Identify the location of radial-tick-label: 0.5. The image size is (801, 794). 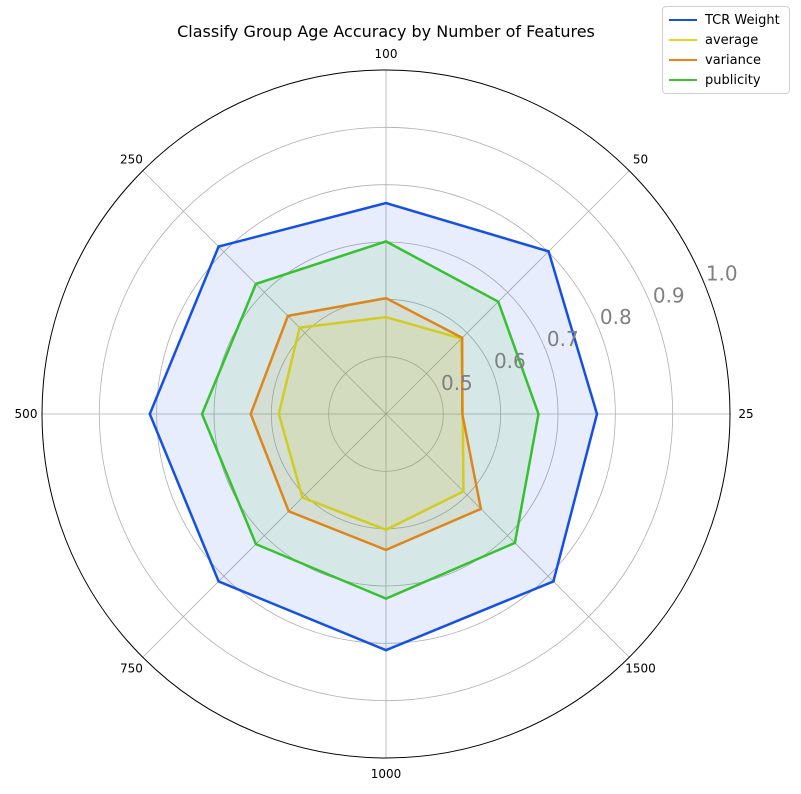
(457, 383).